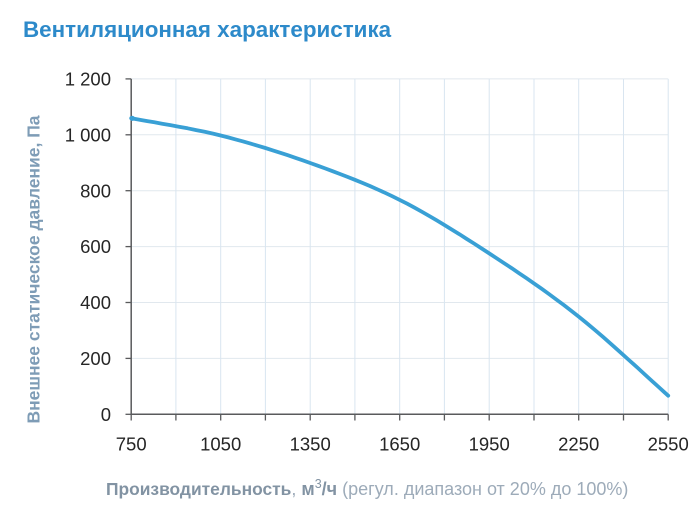  What do you see at coordinates (578, 443) in the screenshot?
I see `svg-text: 2250` at bounding box center [578, 443].